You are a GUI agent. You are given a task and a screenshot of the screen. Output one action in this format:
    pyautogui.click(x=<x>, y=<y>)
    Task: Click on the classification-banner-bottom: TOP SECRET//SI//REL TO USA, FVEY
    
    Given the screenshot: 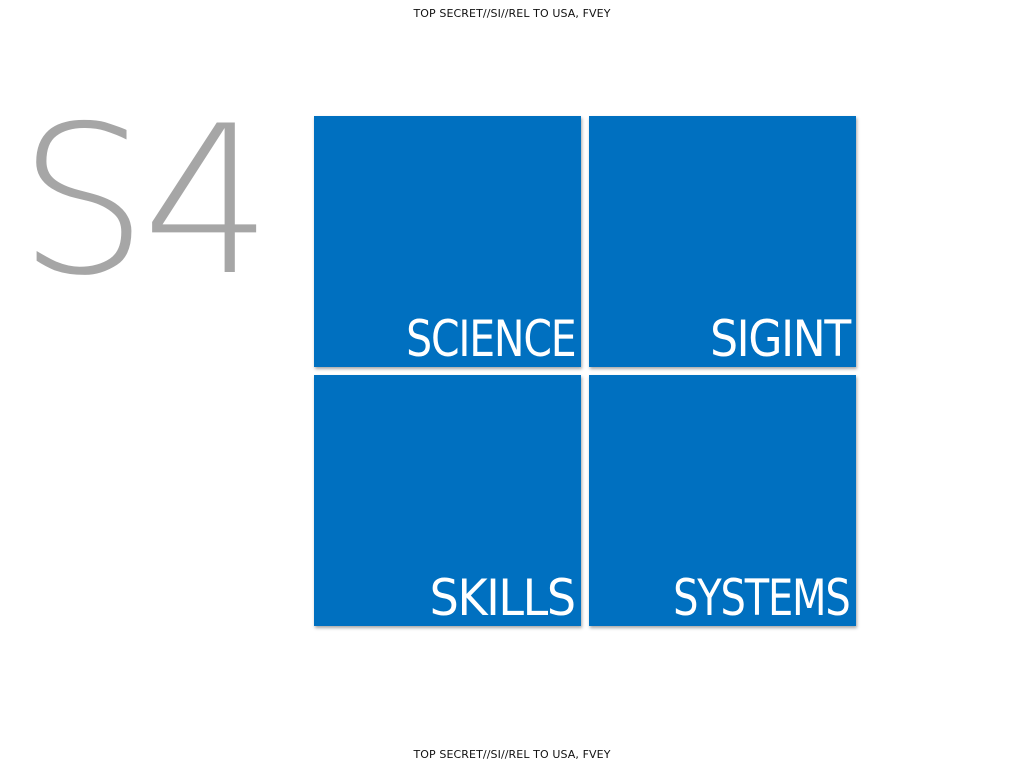 What is the action you would take?
    pyautogui.click(x=512, y=754)
    